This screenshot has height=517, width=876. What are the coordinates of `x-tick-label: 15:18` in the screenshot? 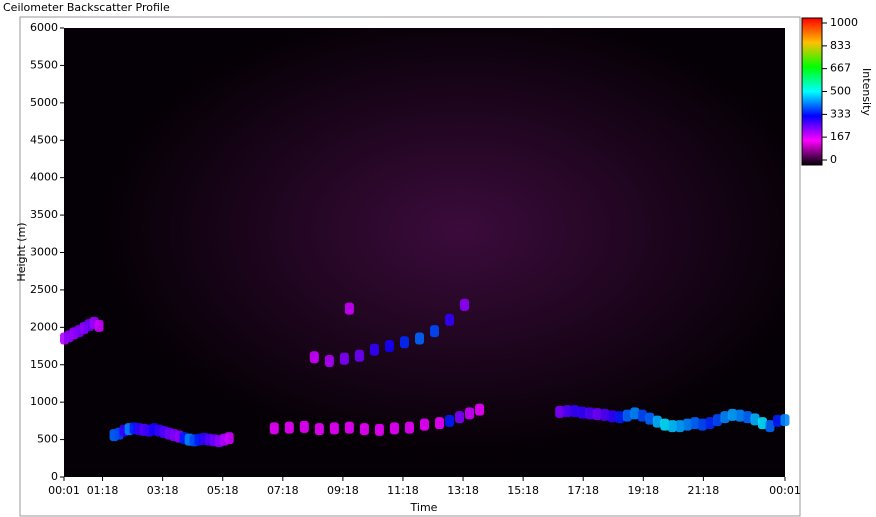 It's located at (523, 490).